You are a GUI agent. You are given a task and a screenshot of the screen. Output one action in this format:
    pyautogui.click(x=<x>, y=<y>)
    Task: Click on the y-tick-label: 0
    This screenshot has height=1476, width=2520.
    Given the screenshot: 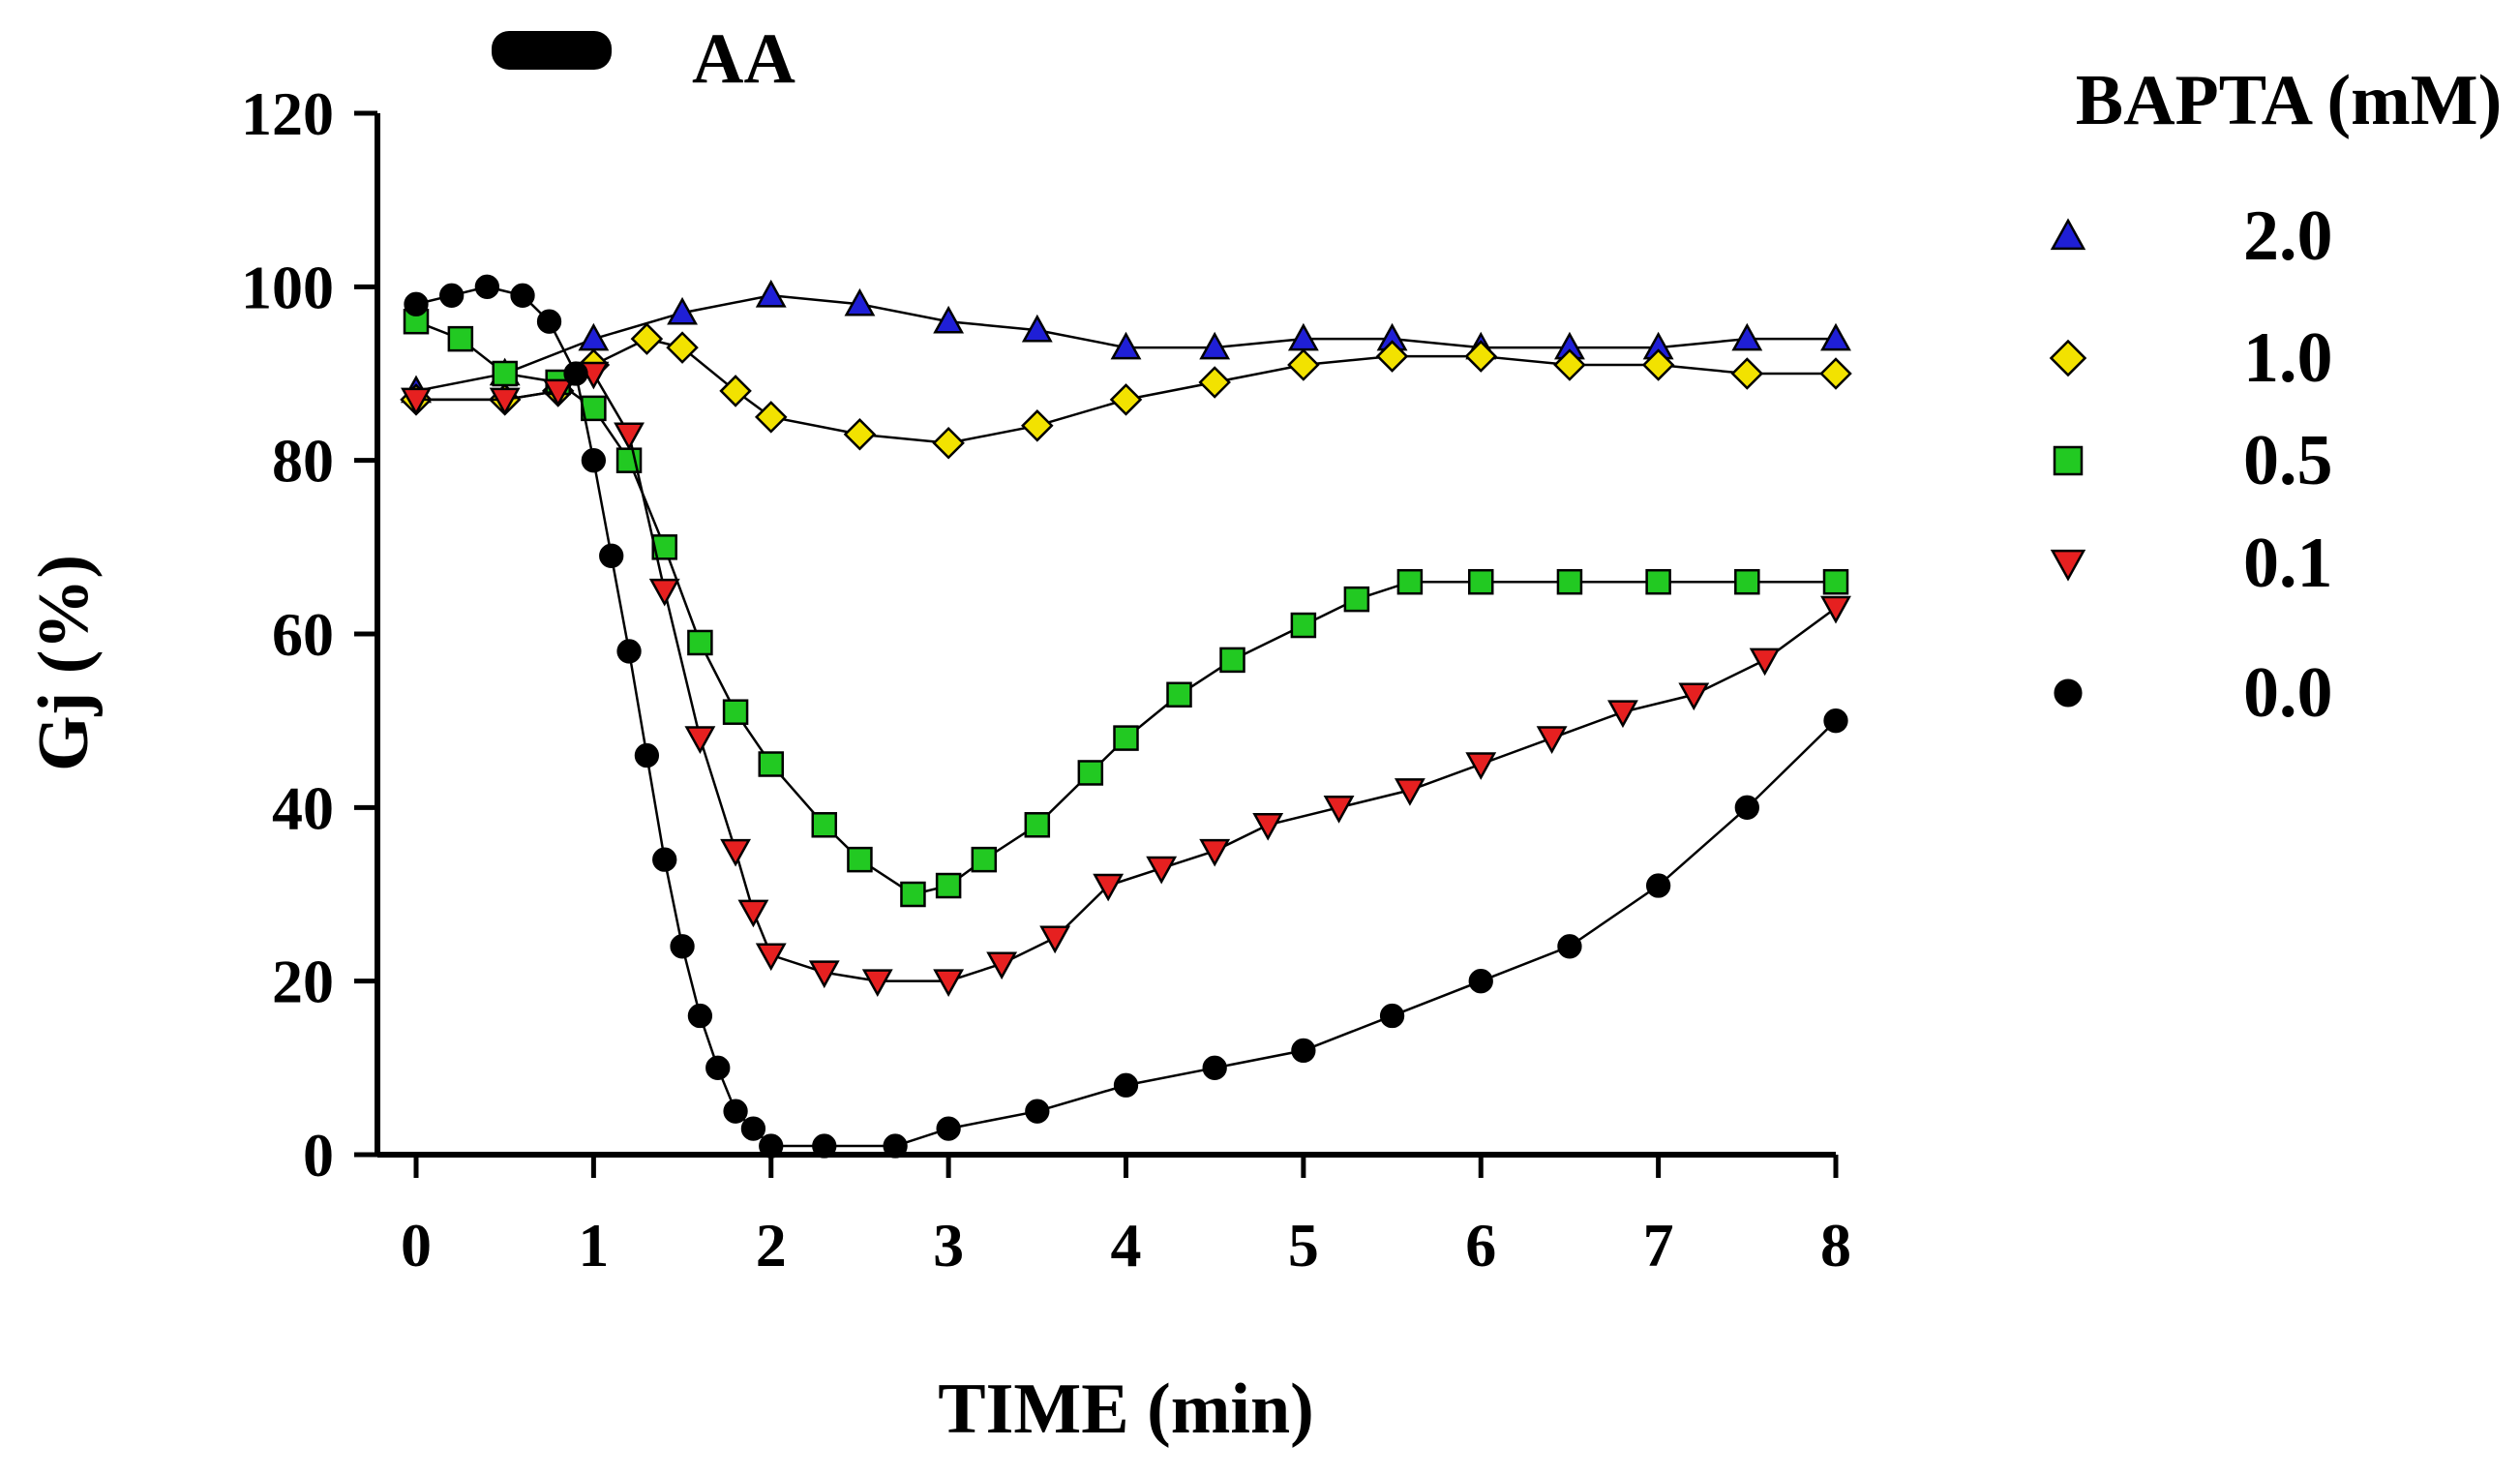 What is the action you would take?
    pyautogui.click(x=318, y=1155)
    